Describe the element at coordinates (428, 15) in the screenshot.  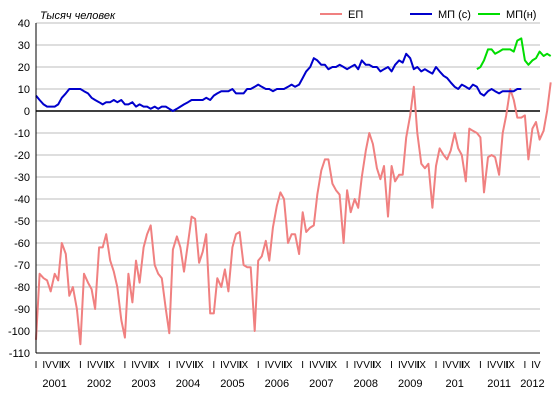
I see `legend: ЕП МП (с) МП(н)` at that location.